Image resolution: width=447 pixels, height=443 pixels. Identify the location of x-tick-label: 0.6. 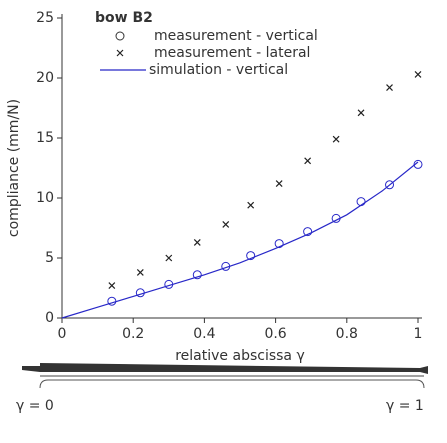
(275, 334).